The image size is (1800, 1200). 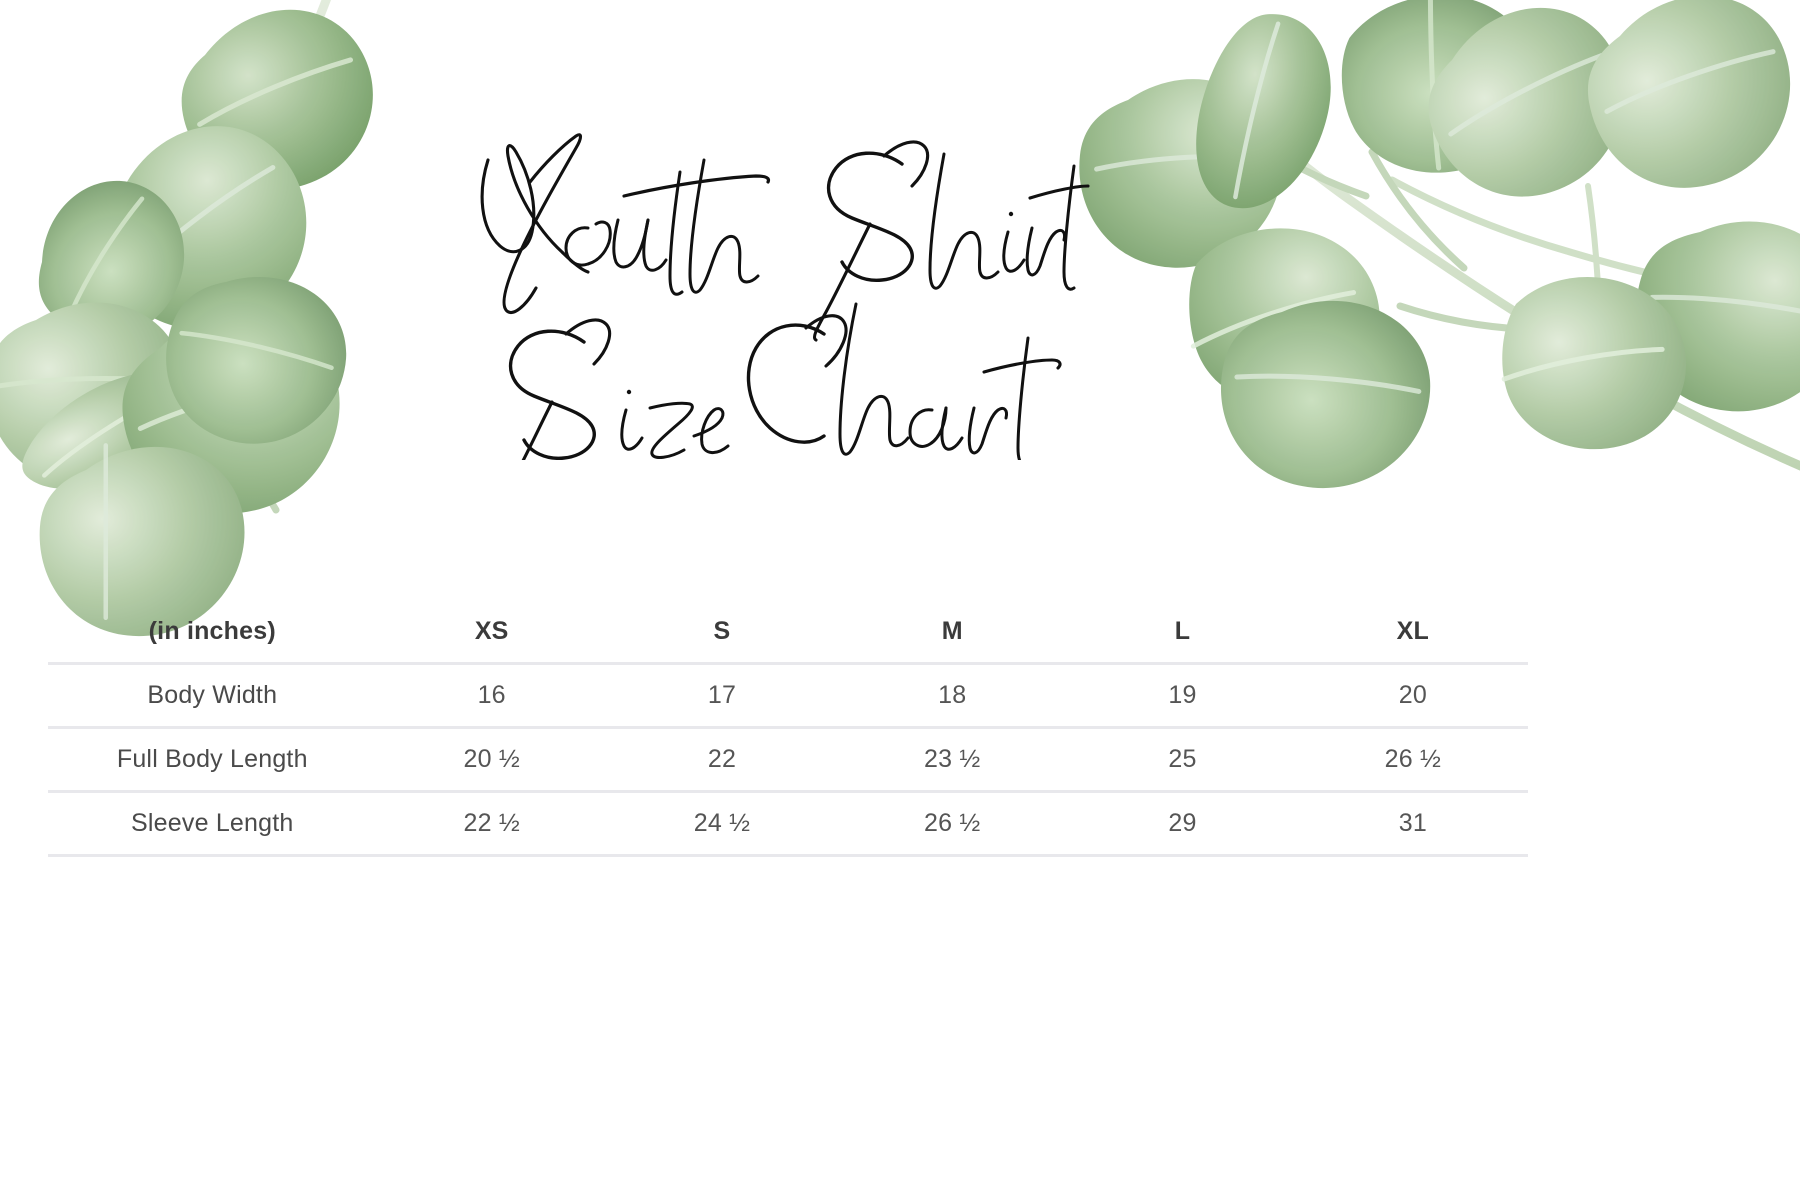 I want to click on cell-body-width-m: 18, so click(x=952, y=695).